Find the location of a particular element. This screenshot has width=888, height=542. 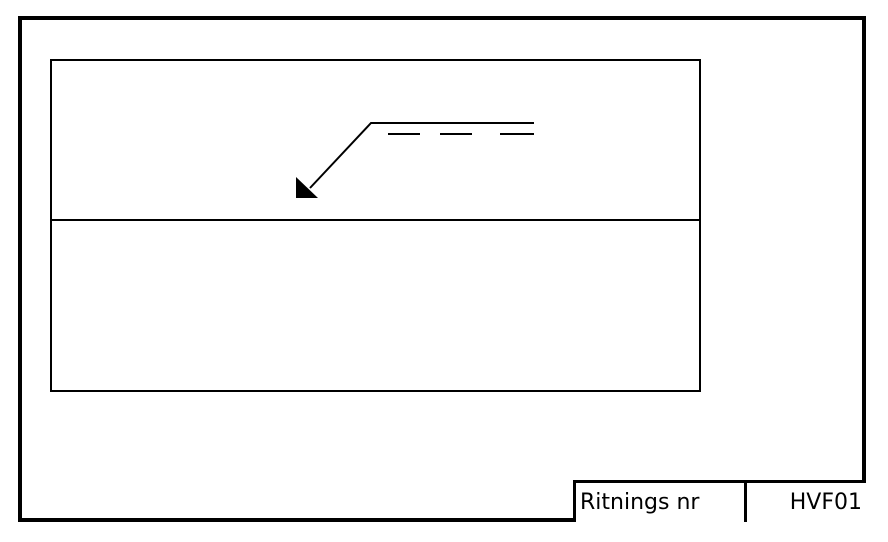

drawing-number-label: Ritnings nr is located at coordinates (661, 502).